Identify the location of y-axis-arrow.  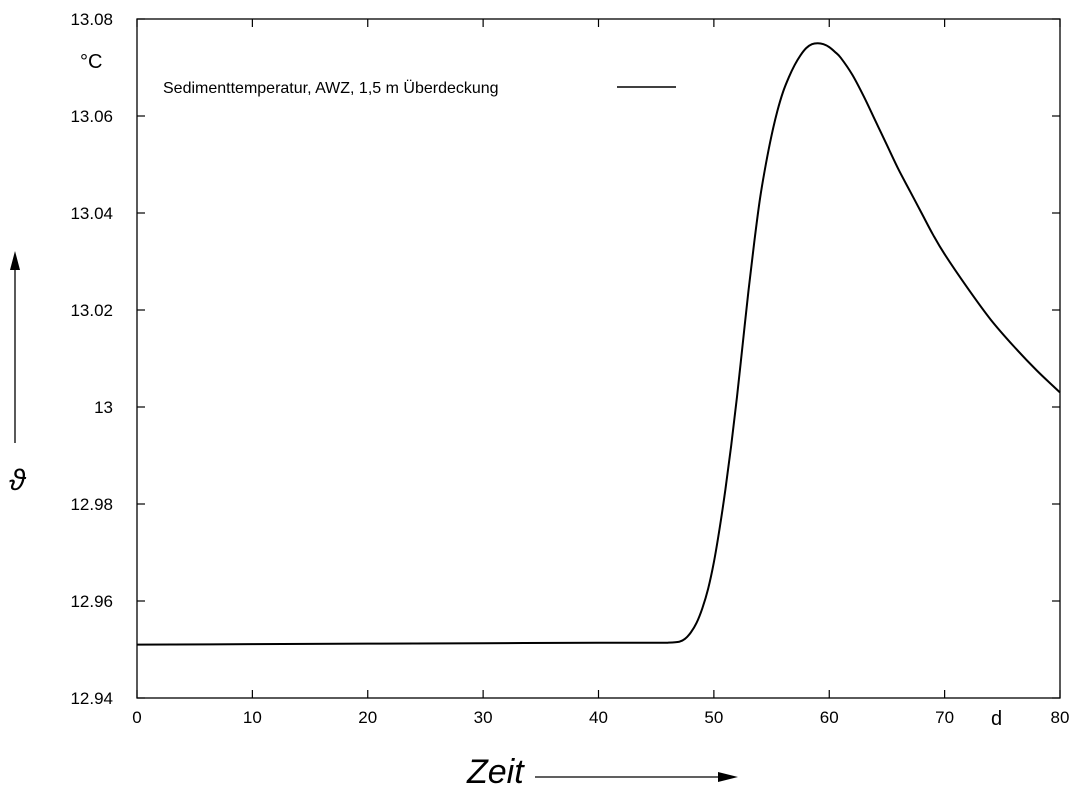
(15, 347).